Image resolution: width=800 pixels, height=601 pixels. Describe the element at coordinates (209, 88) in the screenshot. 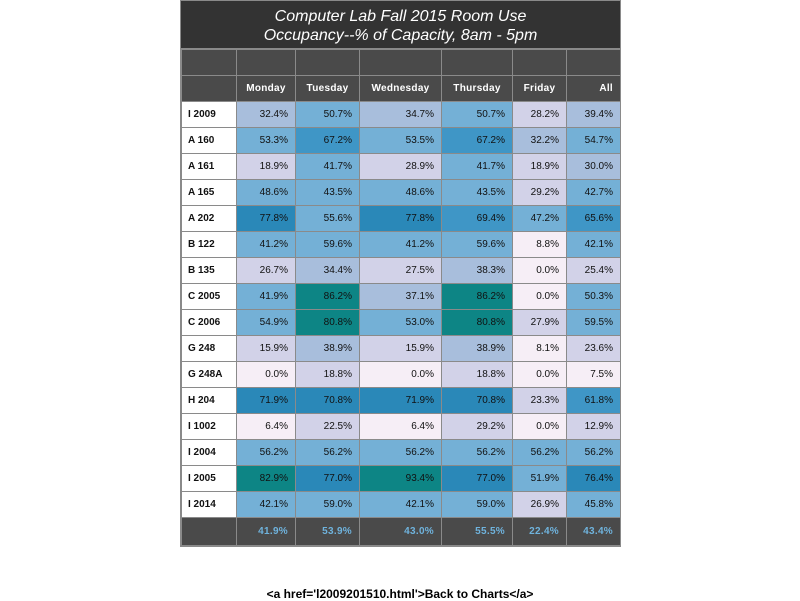

I see `corner-cell` at that location.